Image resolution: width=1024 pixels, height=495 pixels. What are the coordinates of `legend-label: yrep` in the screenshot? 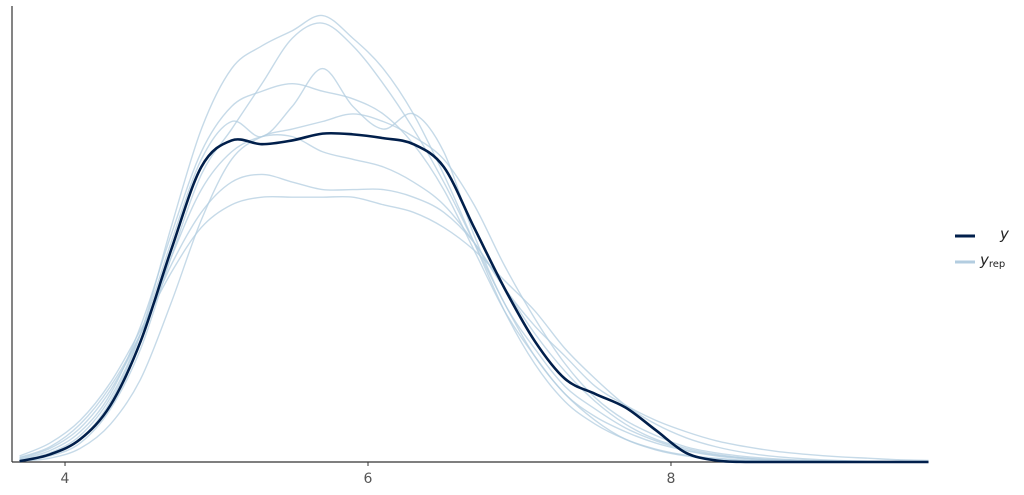 It's located at (992, 261).